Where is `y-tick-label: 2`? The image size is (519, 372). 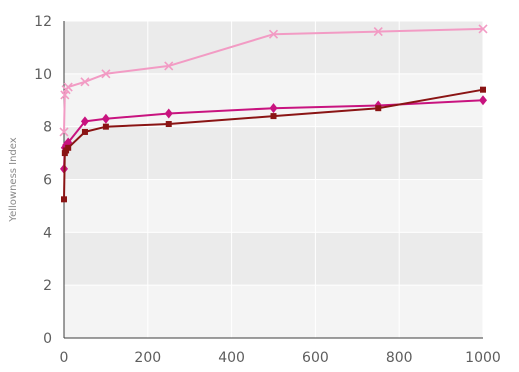 y-tick-label: 2 is located at coordinates (47, 286).